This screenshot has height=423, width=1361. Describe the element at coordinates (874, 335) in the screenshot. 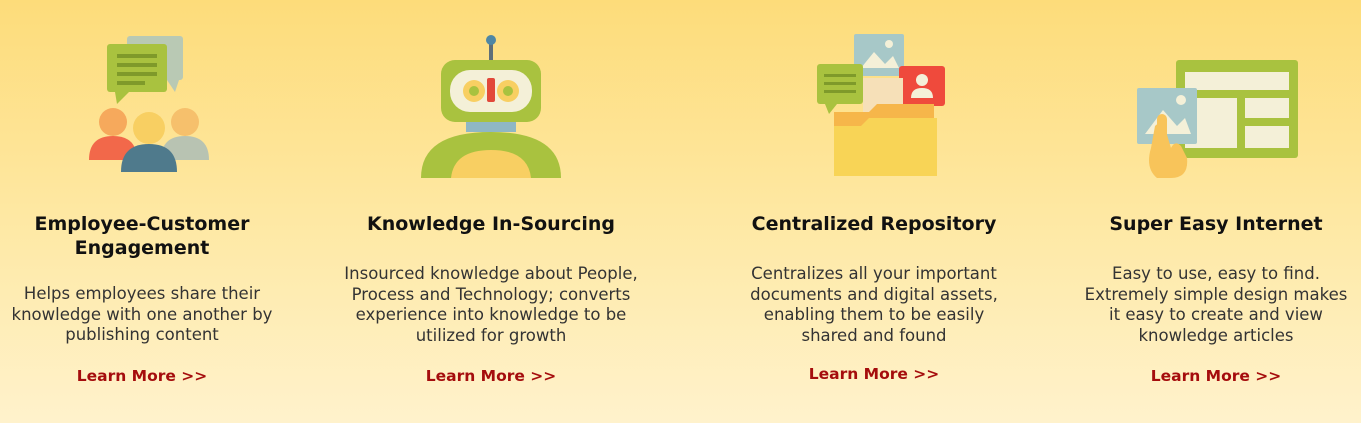

I see `description-line: shared and found` at that location.